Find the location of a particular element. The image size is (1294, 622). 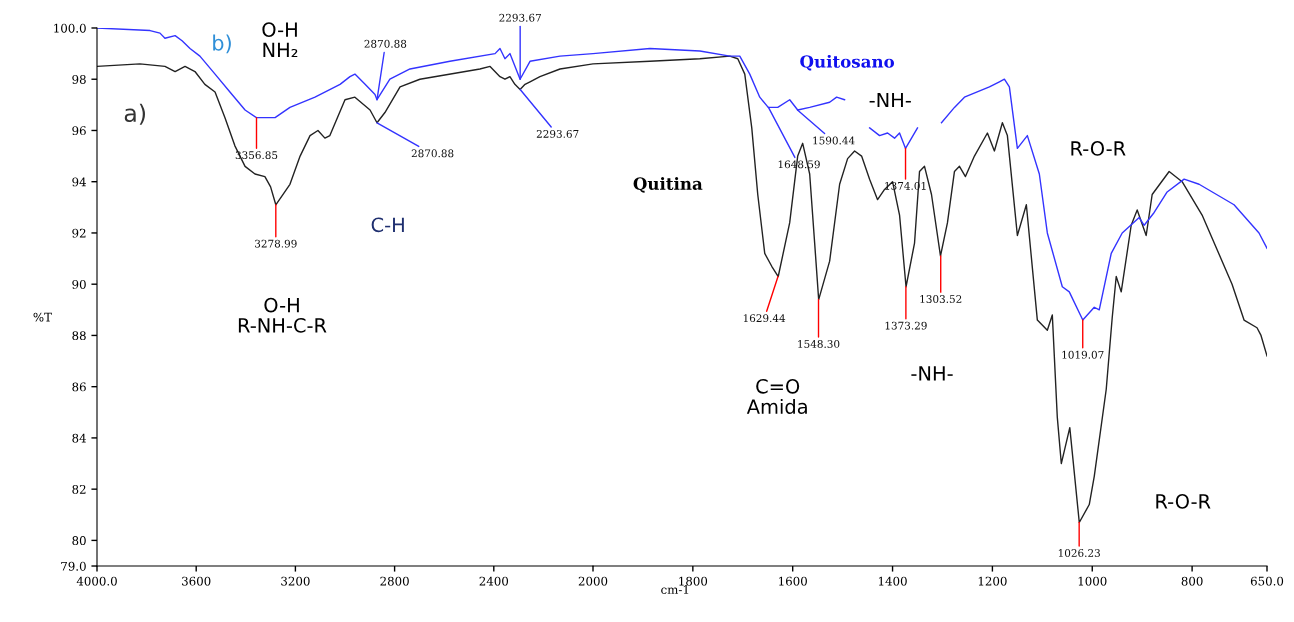

x-tick-label: 1800 is located at coordinates (693, 581).